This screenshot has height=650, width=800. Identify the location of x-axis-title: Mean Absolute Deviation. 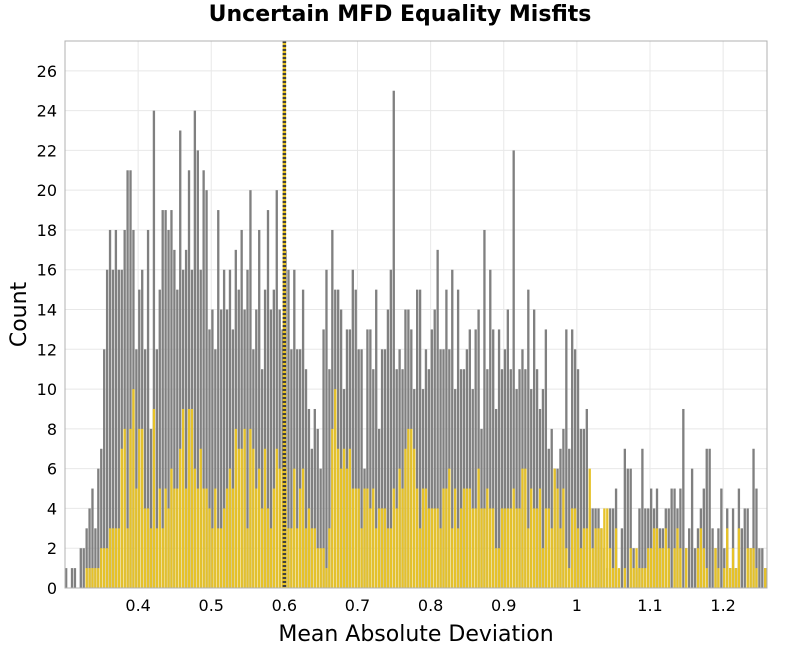
(415, 634).